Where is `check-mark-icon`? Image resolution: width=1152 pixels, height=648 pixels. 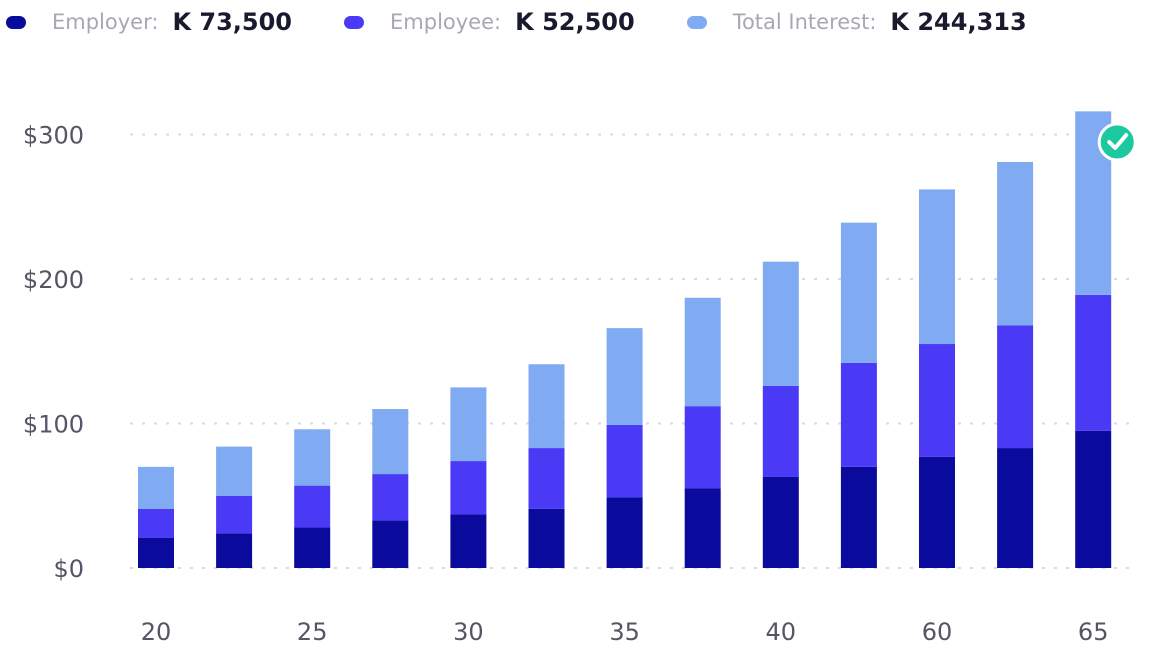 check-mark-icon is located at coordinates (1118, 141).